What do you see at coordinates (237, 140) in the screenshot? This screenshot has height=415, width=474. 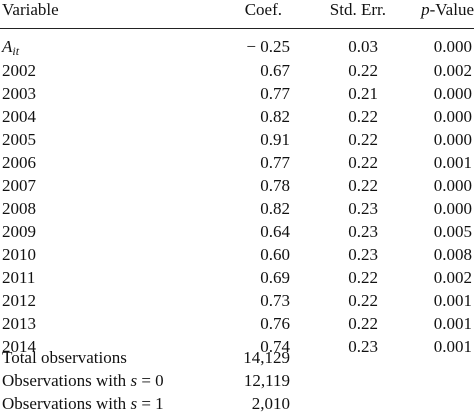 I see `table-row: 2005 0.91 0.22 0.000` at bounding box center [237, 140].